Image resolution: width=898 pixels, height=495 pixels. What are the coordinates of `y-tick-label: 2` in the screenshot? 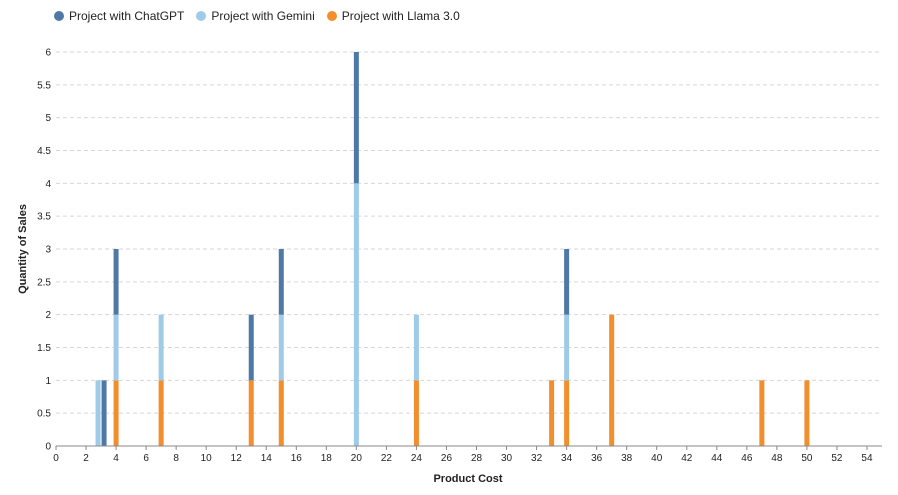 It's located at (48, 315).